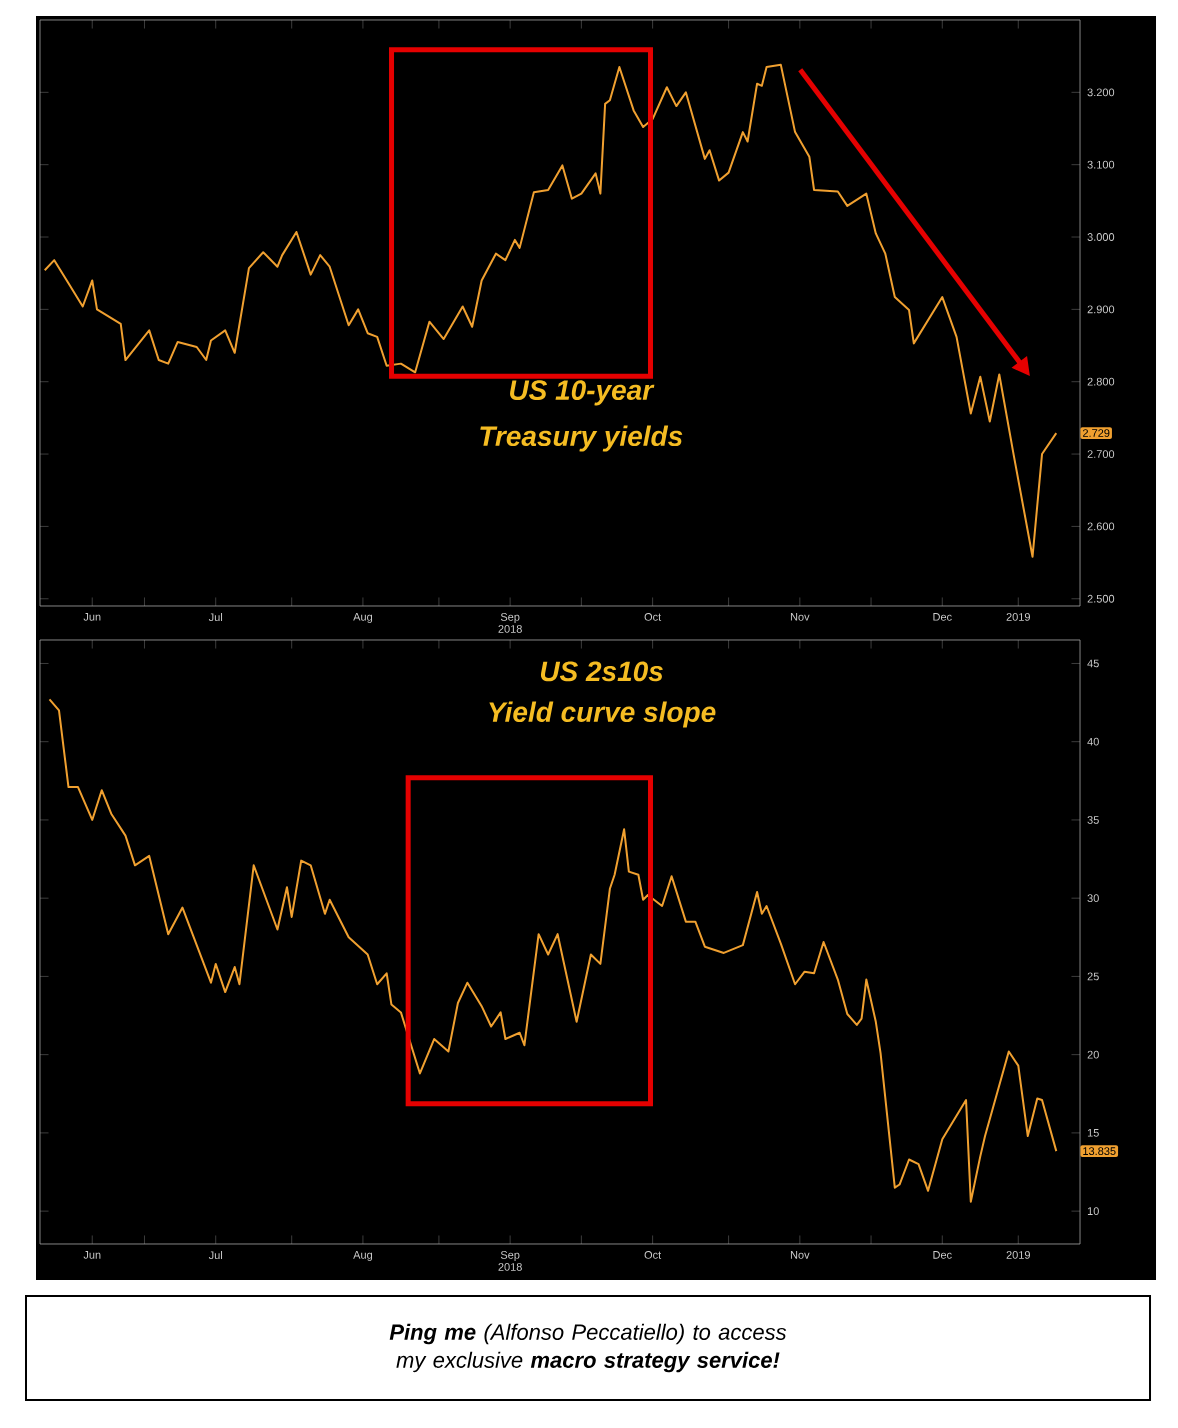  What do you see at coordinates (582, 393) in the screenshot?
I see `text: US 10-year` at bounding box center [582, 393].